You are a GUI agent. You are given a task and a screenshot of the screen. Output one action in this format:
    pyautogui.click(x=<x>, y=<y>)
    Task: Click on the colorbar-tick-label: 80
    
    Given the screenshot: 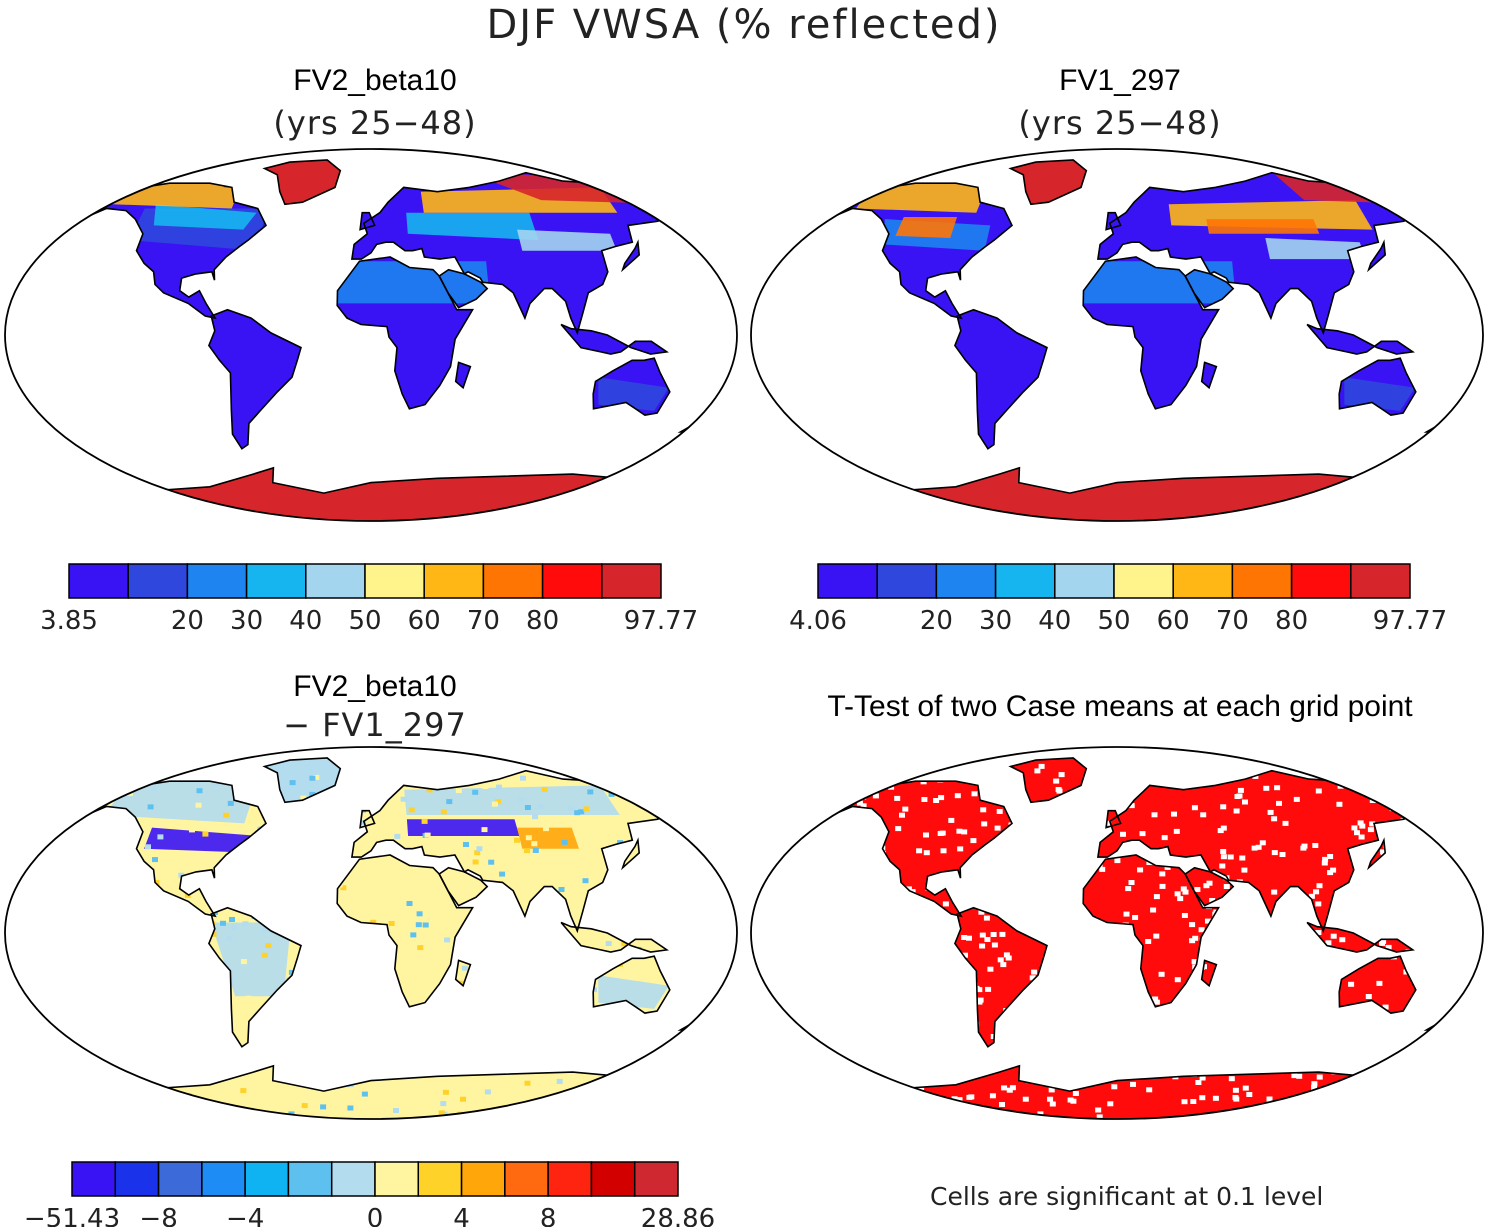 What is the action you would take?
    pyautogui.click(x=542, y=621)
    